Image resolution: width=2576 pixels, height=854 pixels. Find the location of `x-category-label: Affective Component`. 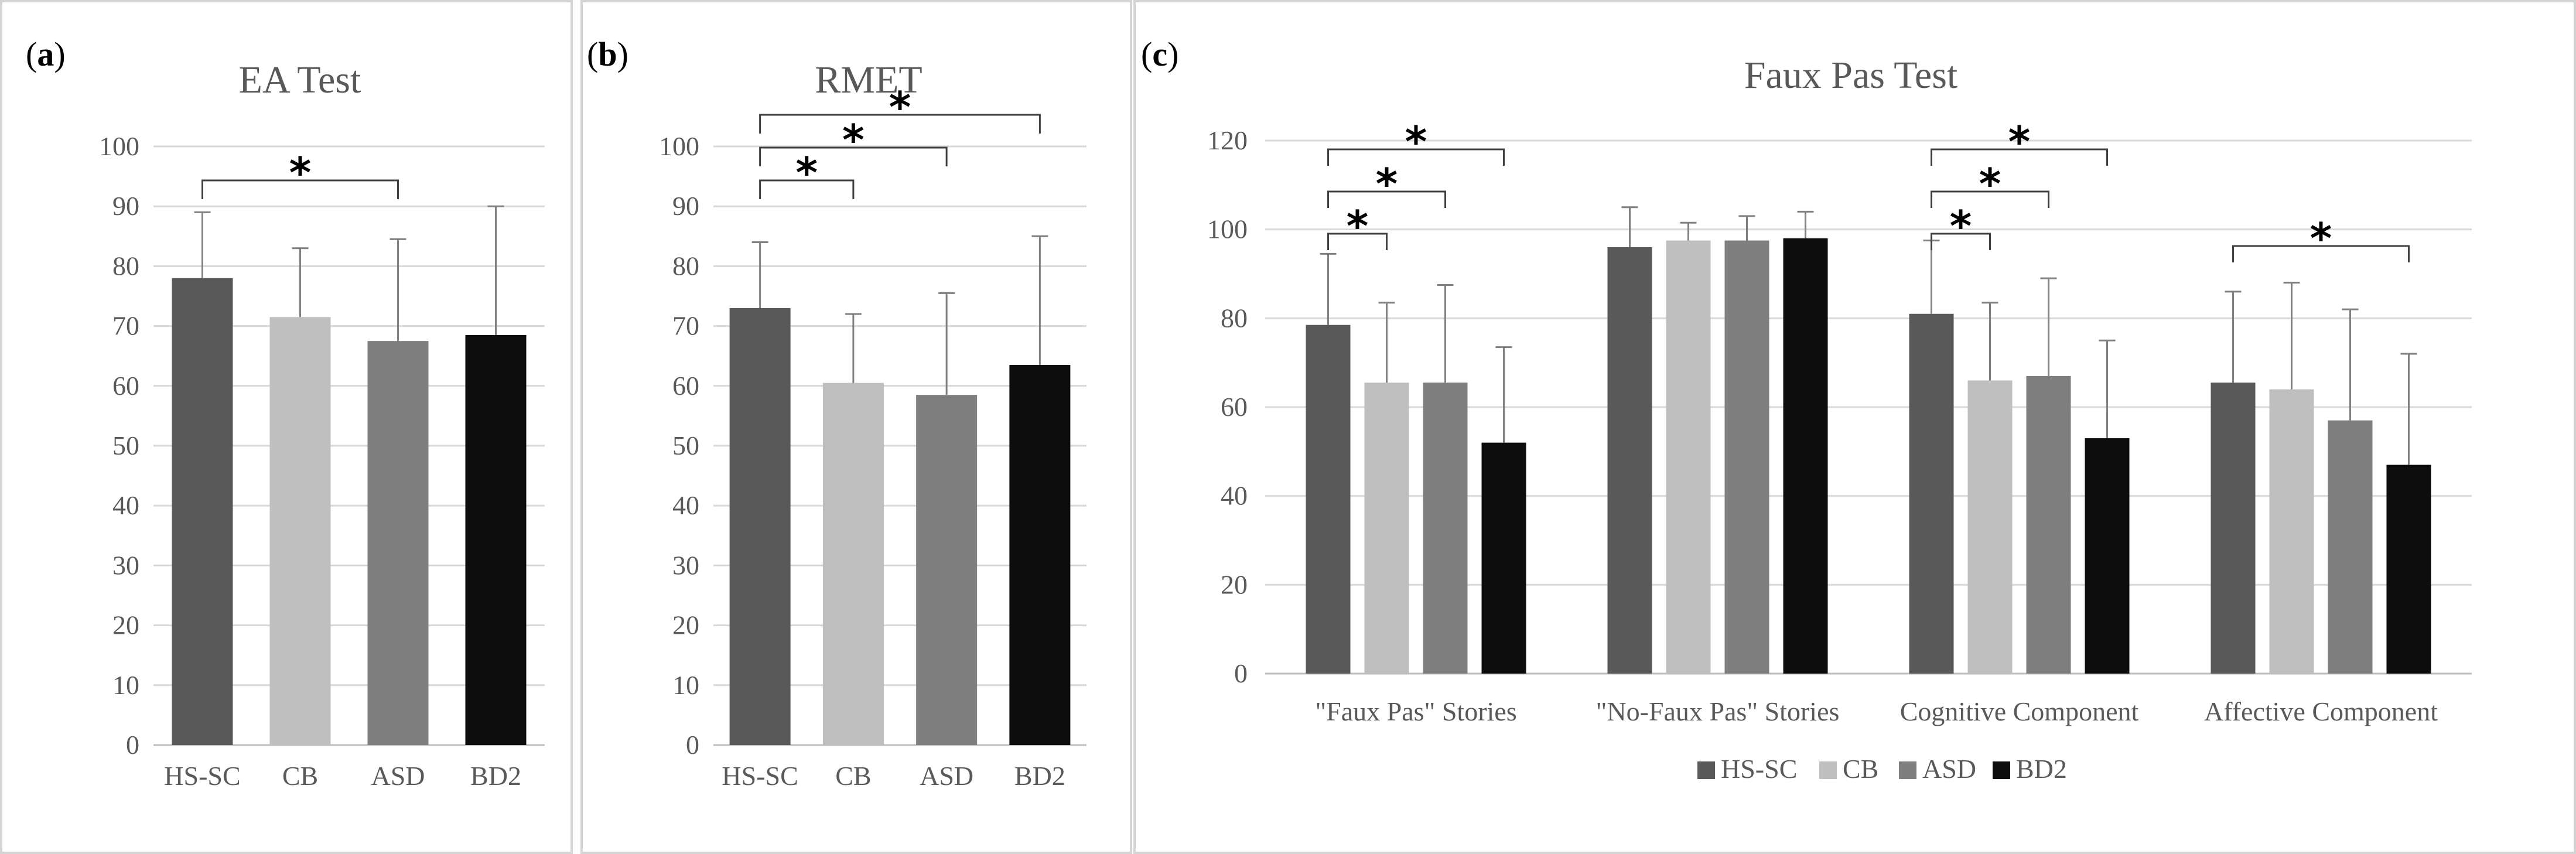

x-category-label: Affective Component is located at coordinates (2321, 711).